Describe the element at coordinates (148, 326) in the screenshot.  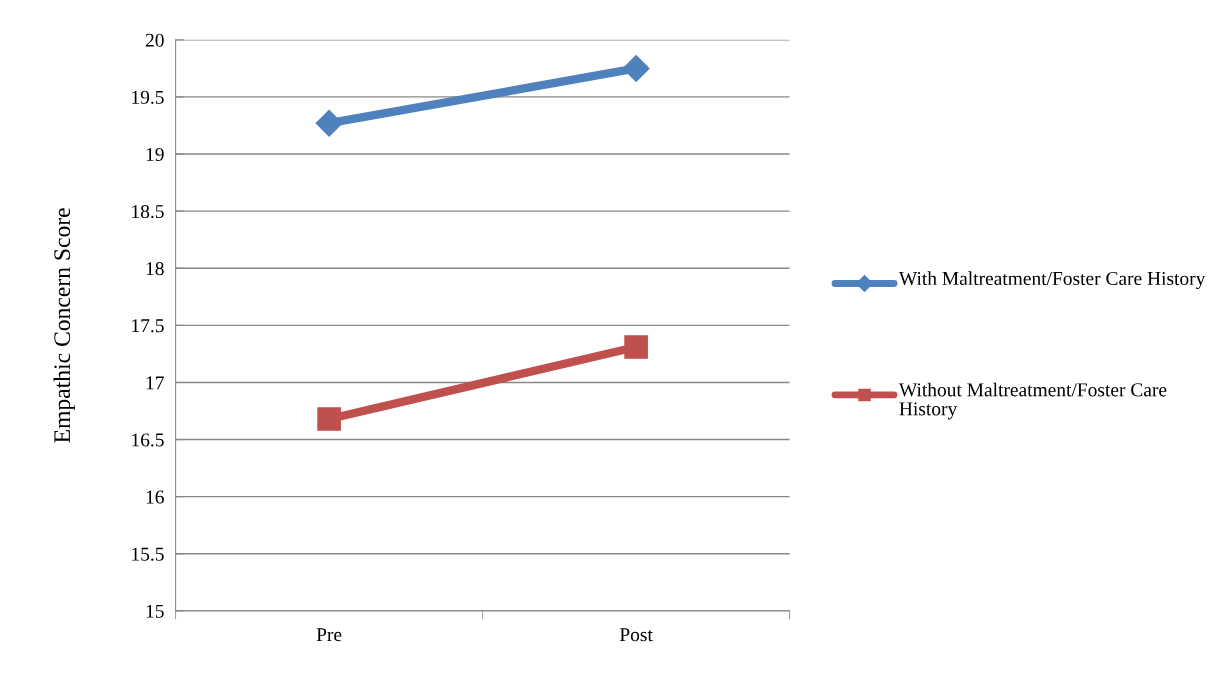
I see `y-tick-label: 17.5` at that location.